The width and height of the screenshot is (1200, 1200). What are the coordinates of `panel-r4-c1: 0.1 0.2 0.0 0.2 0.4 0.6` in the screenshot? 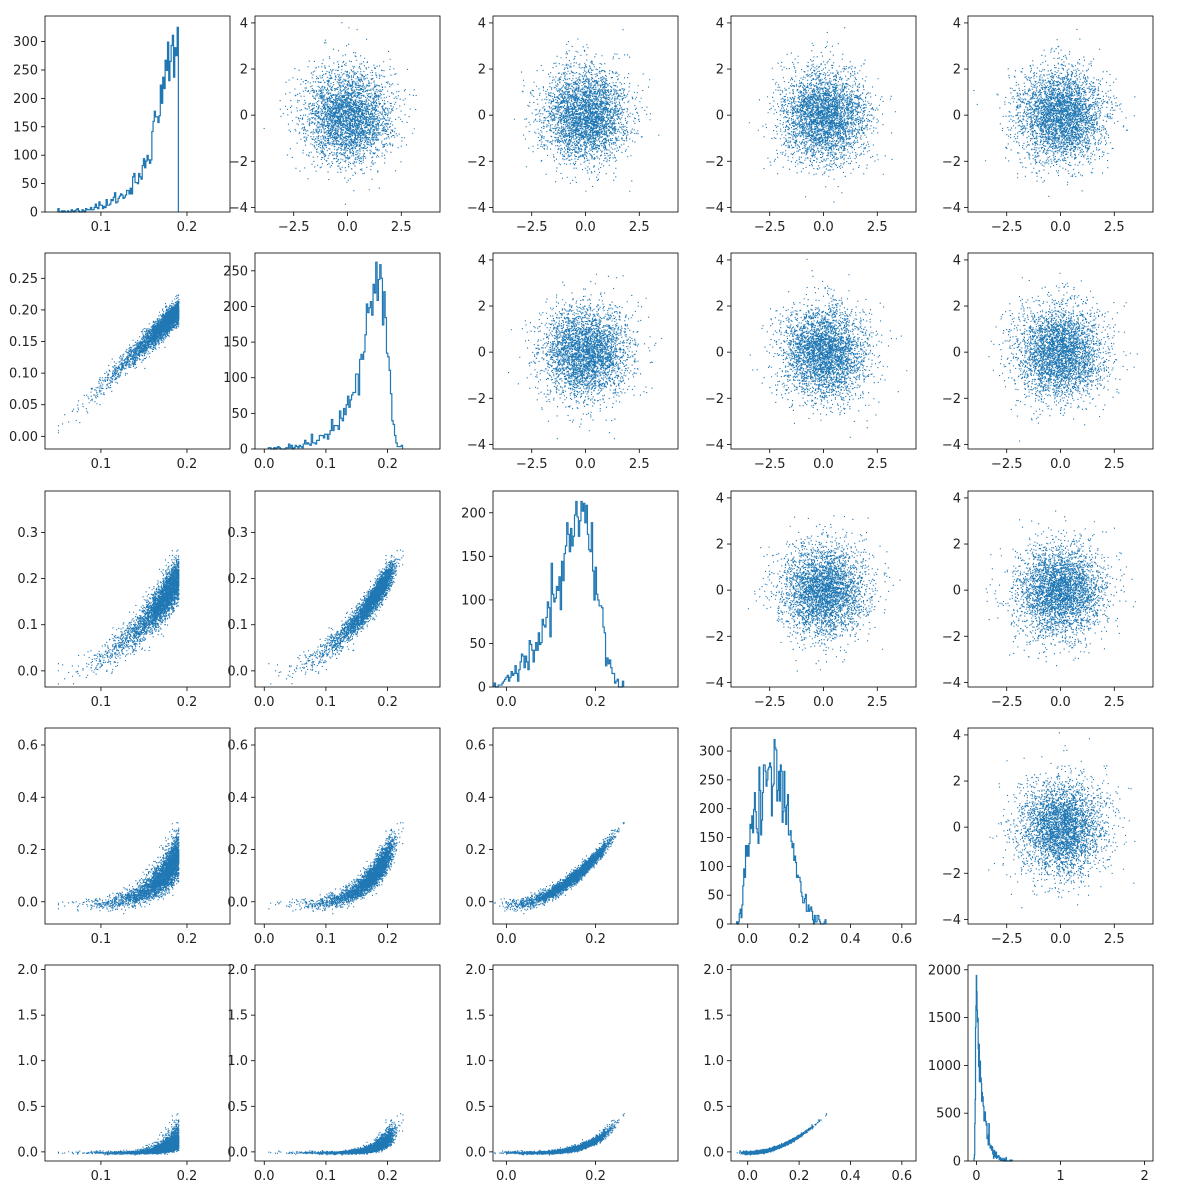 It's located at (124, 837).